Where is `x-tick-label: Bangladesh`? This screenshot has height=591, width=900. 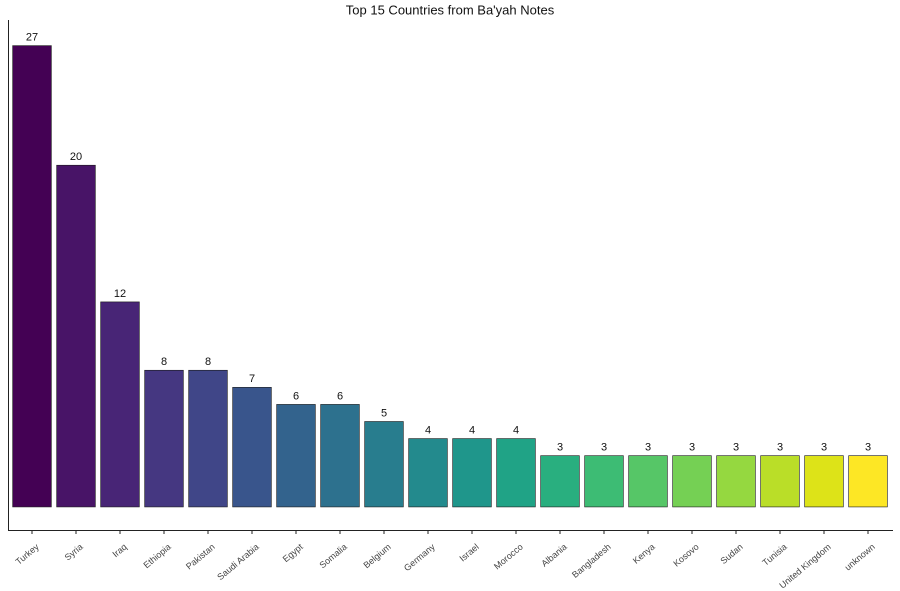
x-tick-label: Bangladesh is located at coordinates (591, 561).